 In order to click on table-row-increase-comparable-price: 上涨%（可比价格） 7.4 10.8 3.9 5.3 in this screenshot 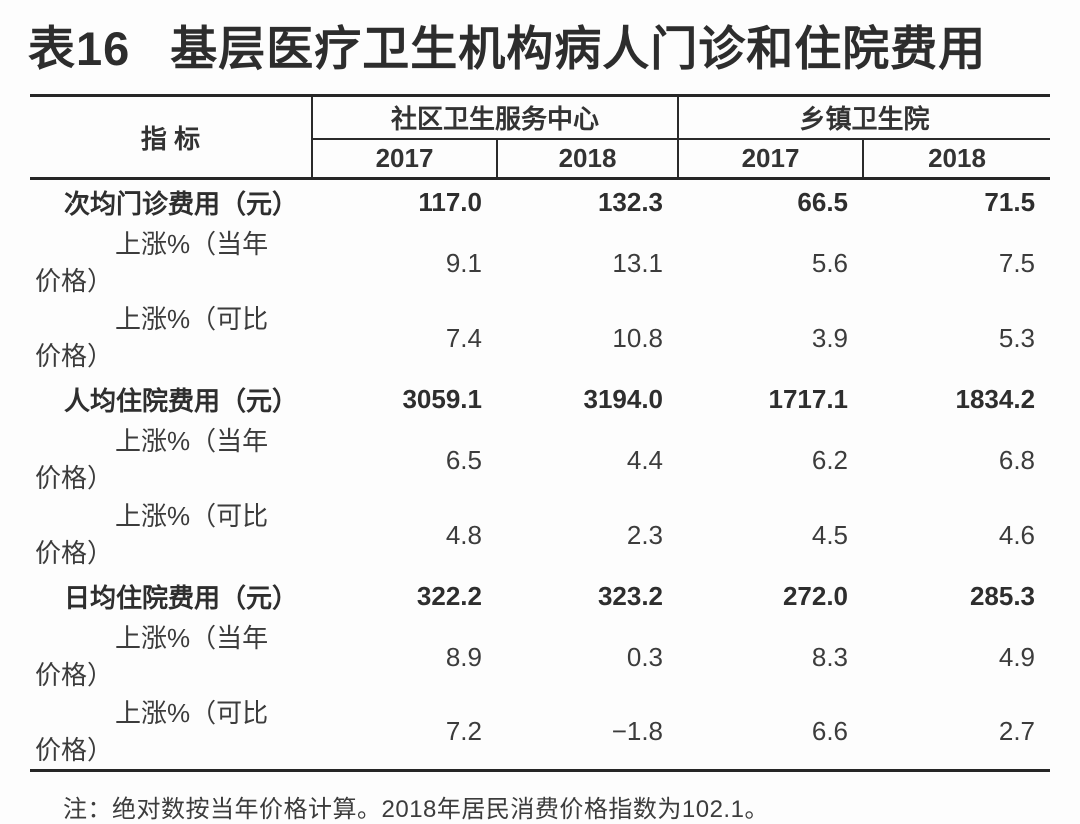, I will do `click(540, 338)`.